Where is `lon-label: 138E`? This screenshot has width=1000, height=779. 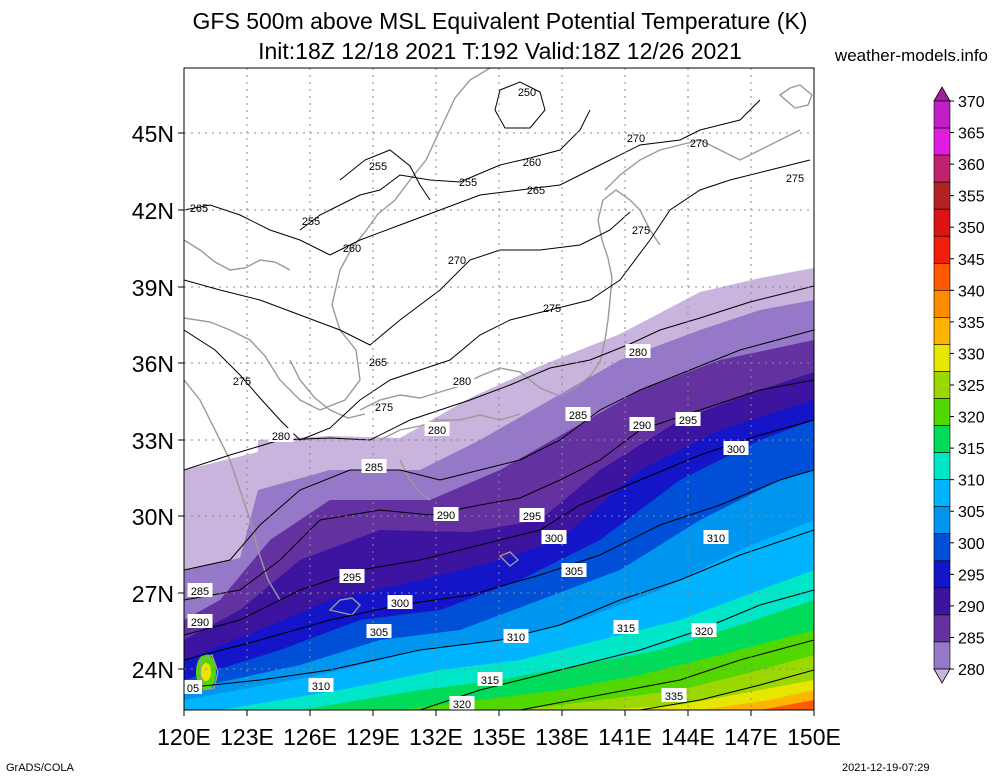
lon-label: 138E is located at coordinates (562, 737).